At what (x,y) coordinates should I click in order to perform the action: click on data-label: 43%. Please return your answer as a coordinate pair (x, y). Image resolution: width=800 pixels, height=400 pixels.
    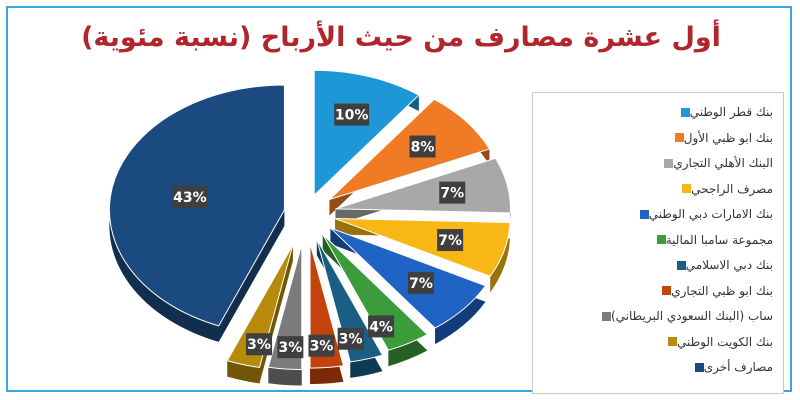
    Looking at the image, I should click on (190, 198).